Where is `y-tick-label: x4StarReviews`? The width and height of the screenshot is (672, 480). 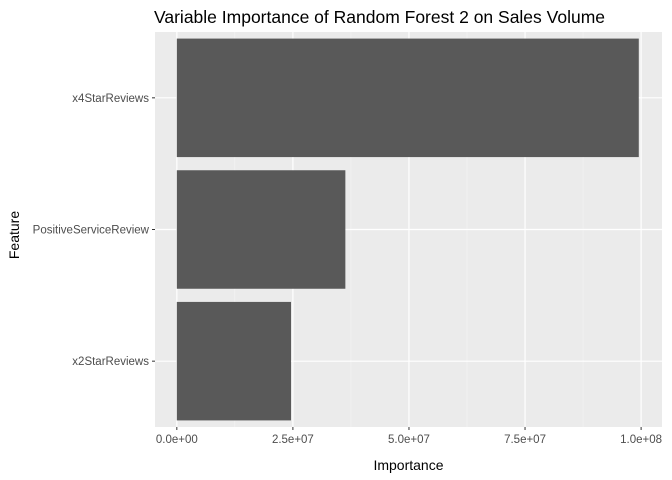 y-tick-label: x4StarReviews is located at coordinates (110, 99).